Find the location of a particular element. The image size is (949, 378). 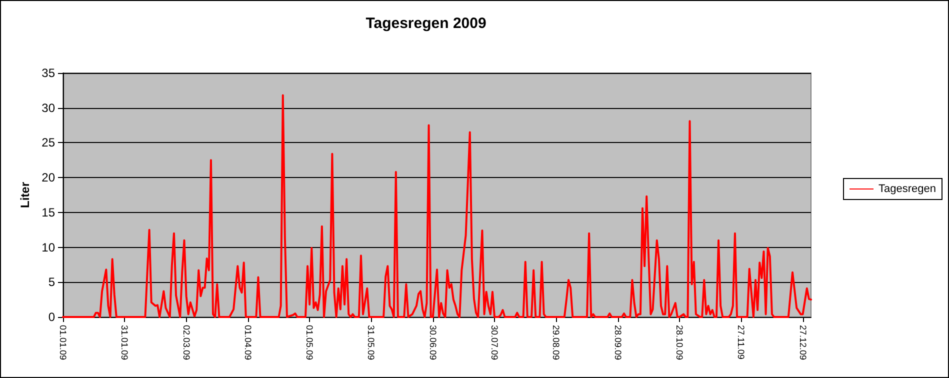

legend-label: Tagesregen is located at coordinates (907, 189).